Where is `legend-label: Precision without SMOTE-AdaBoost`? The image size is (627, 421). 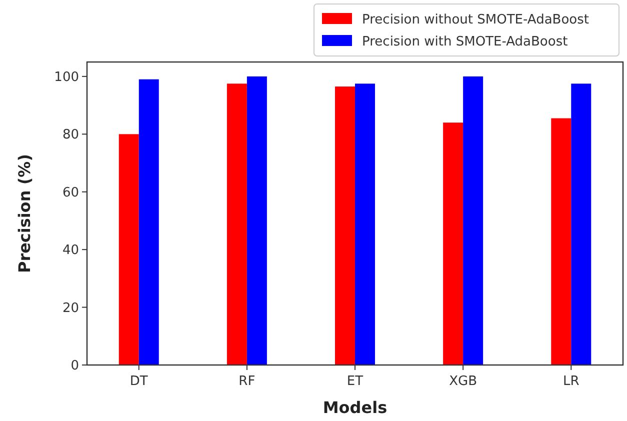 legend-label: Precision without SMOTE-AdaBoost is located at coordinates (475, 20).